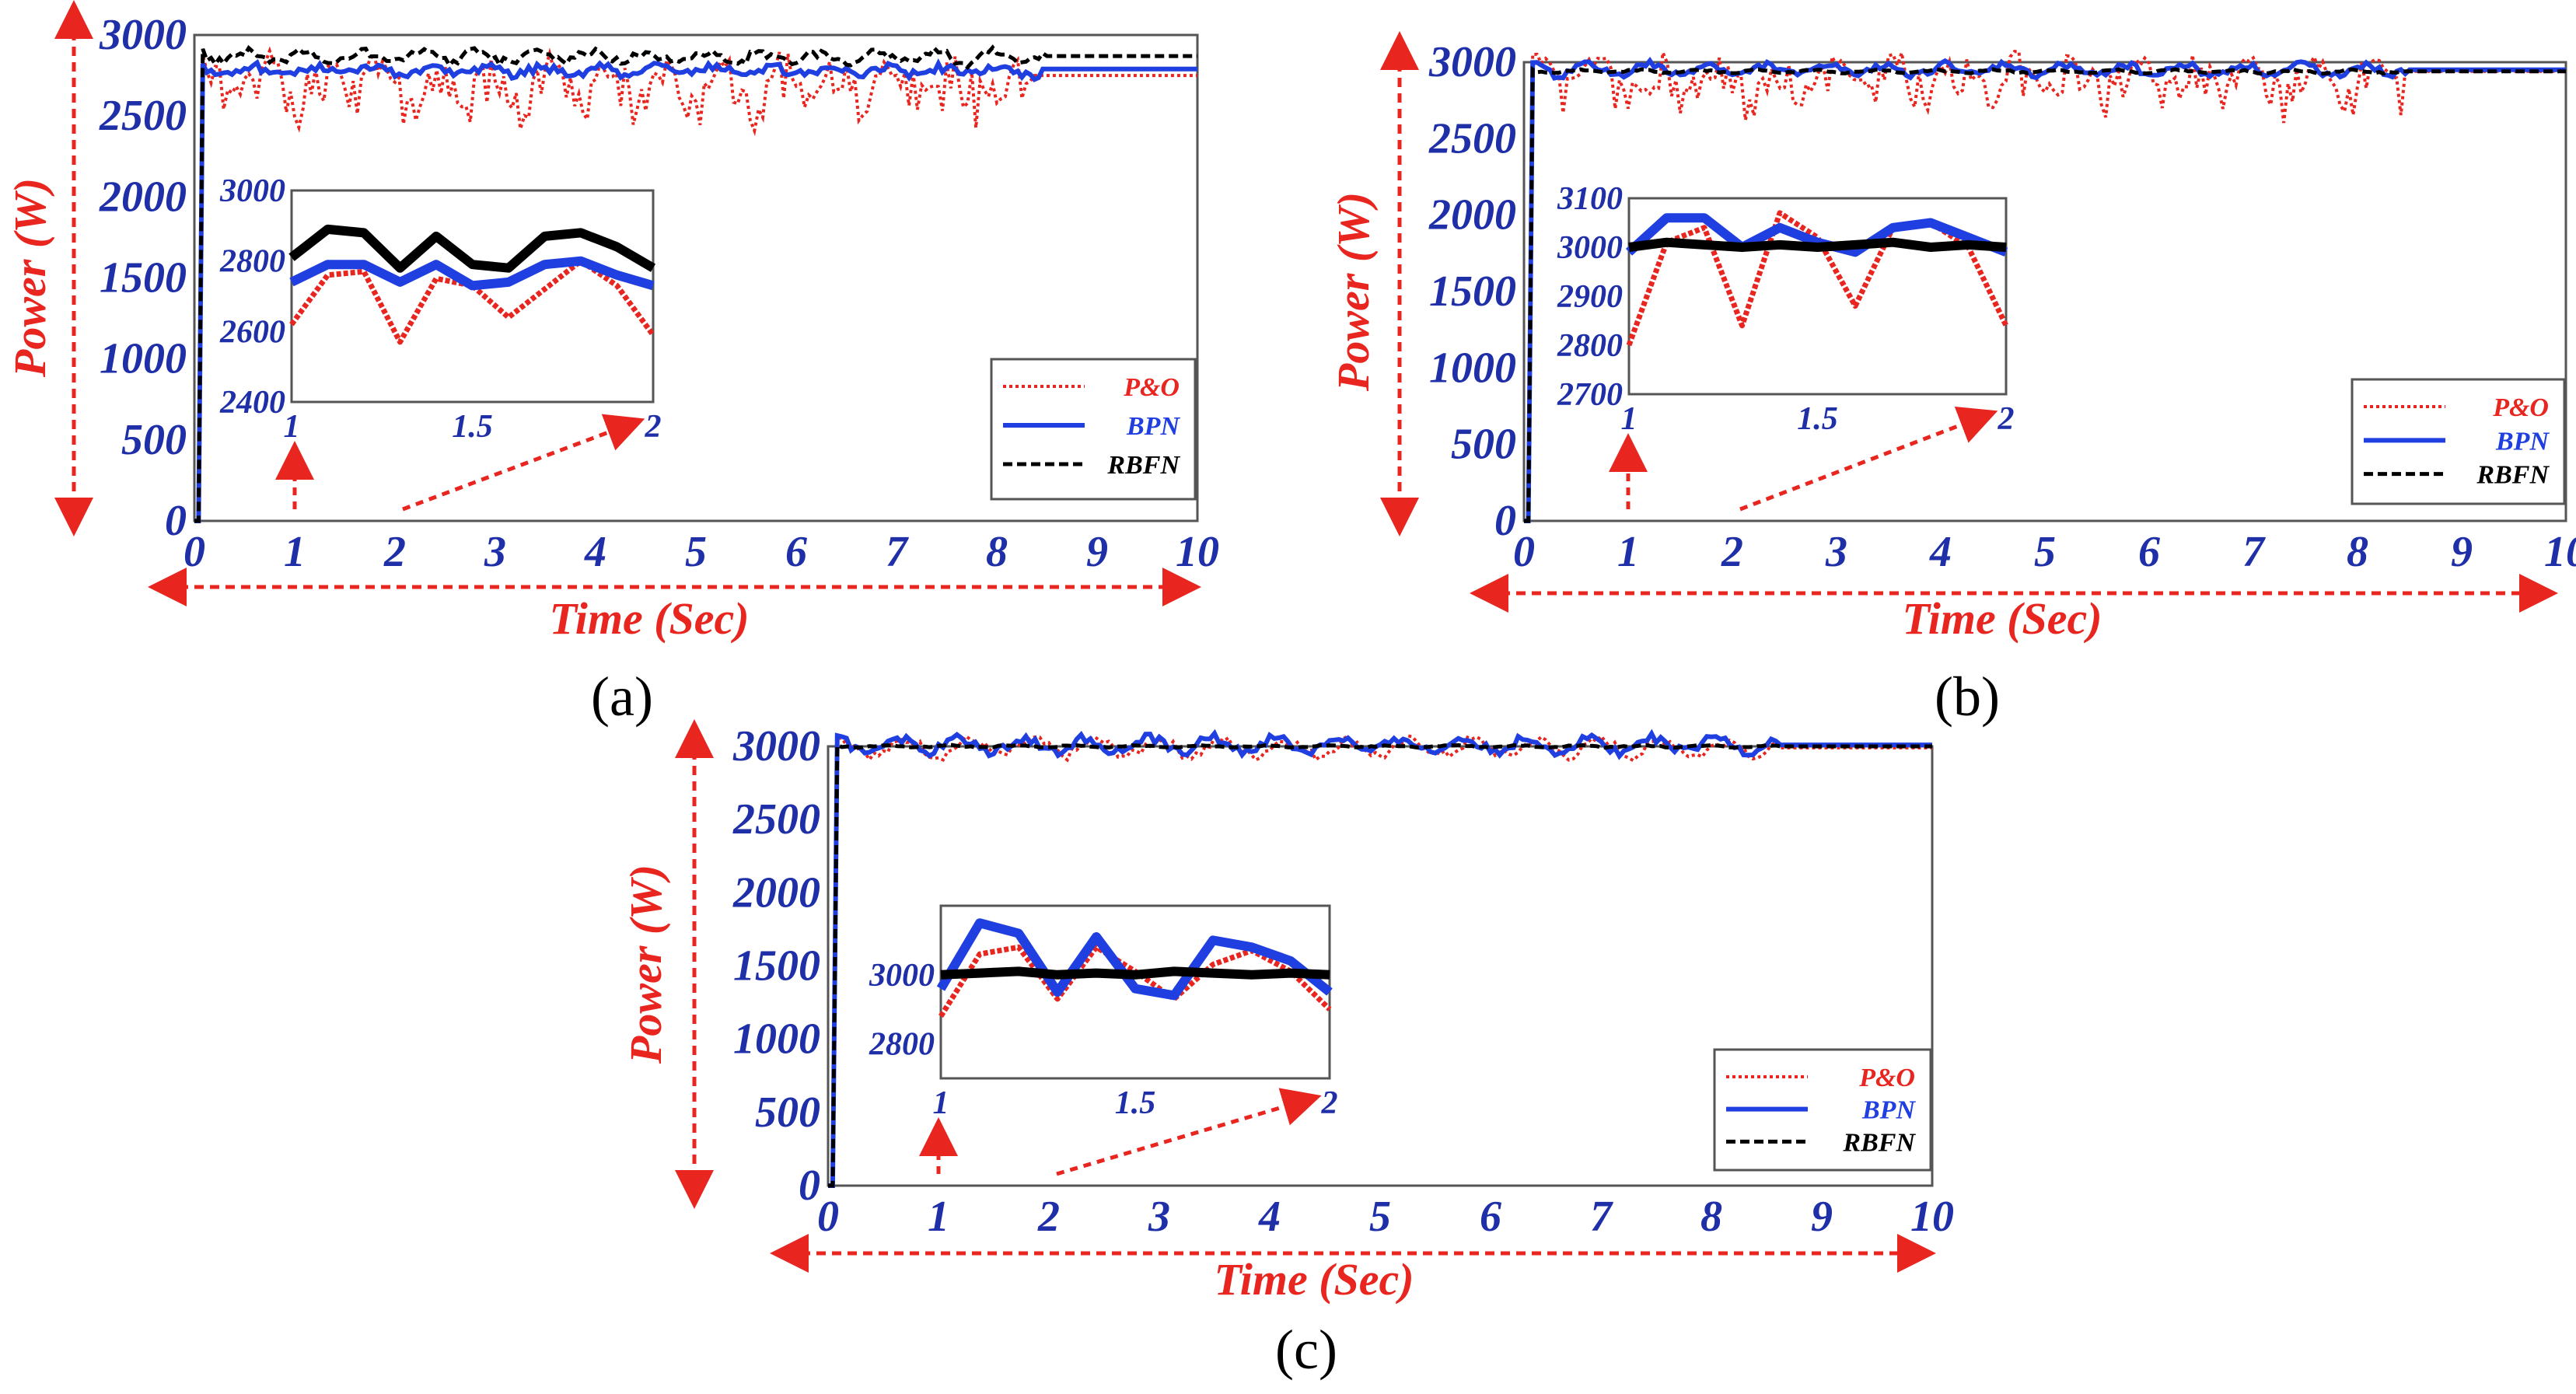 The height and width of the screenshot is (1394, 2576). What do you see at coordinates (1590, 395) in the screenshot?
I see `inset-y-tick-label: 2700` at bounding box center [1590, 395].